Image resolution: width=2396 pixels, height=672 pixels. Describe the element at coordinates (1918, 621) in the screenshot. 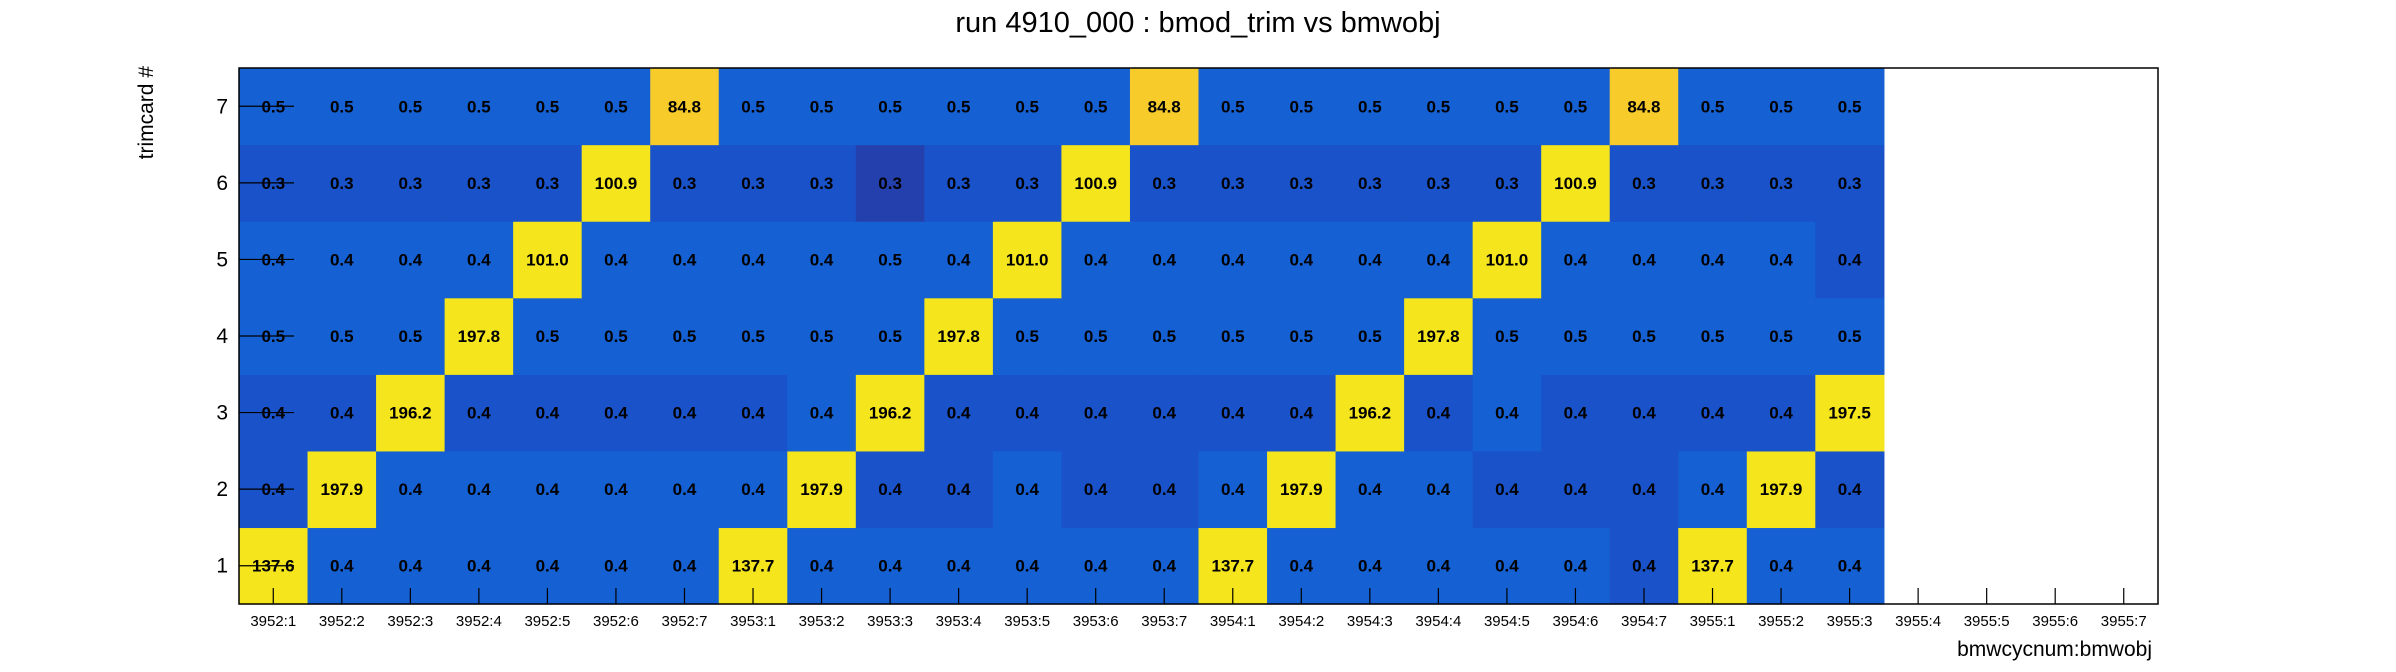

I see `x-tick-label: 3955:4` at that location.